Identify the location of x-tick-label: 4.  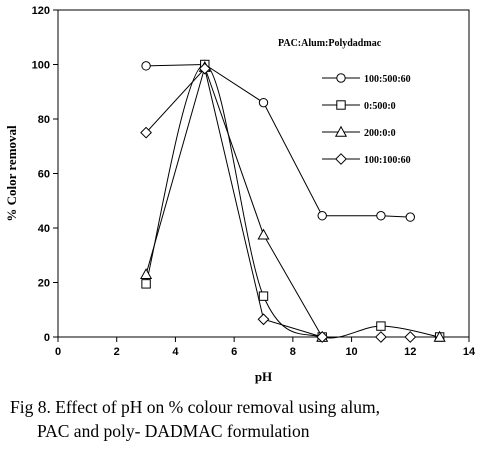
(175, 352).